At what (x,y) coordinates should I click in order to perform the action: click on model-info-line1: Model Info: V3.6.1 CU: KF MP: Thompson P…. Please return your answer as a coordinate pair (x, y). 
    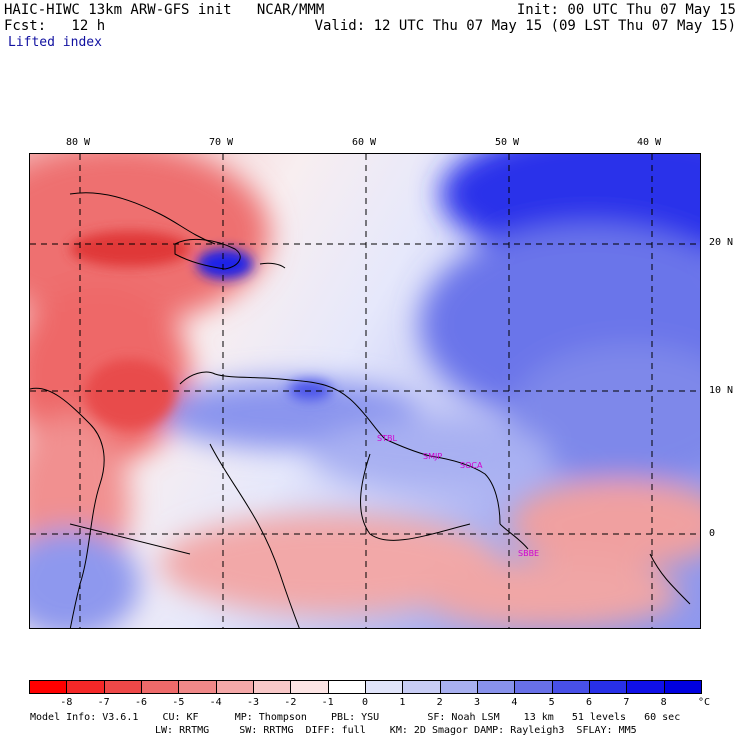
    Looking at the image, I should click on (355, 717).